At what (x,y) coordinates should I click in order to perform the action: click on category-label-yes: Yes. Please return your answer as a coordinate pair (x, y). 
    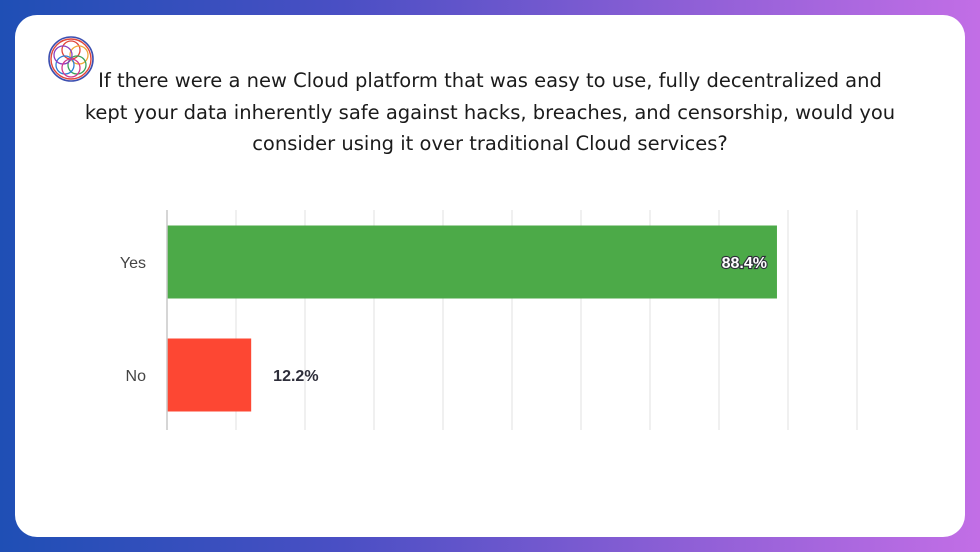
    Looking at the image, I should click on (133, 263).